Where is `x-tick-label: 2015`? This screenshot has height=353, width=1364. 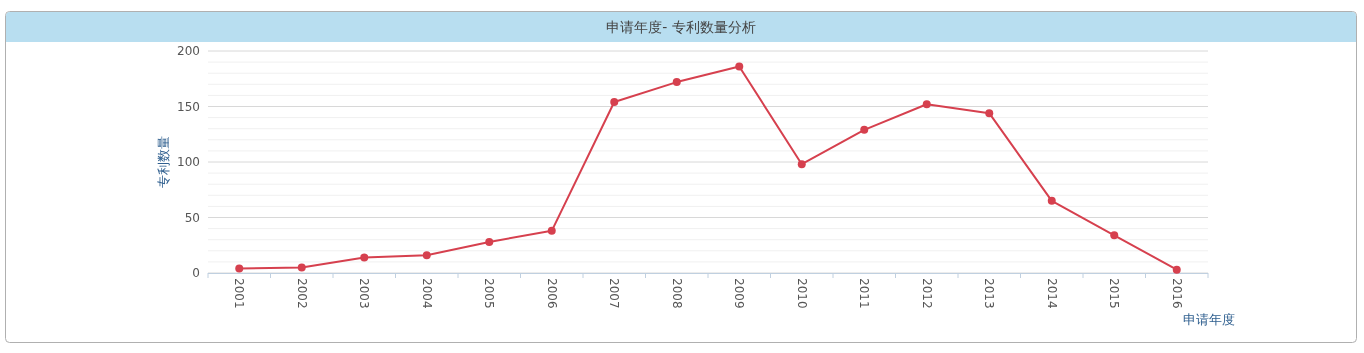 x-tick-label: 2015 is located at coordinates (1114, 293).